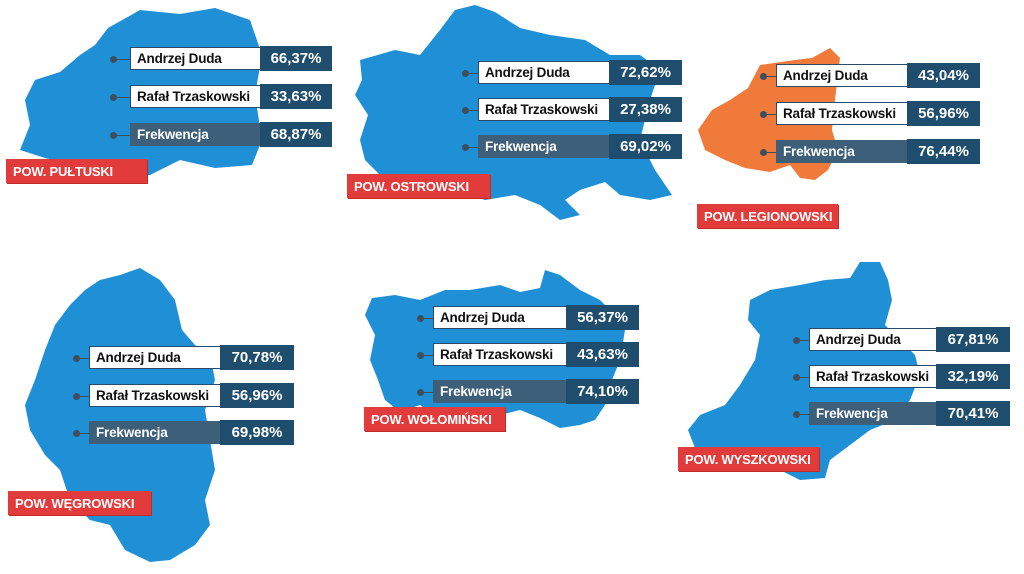 This screenshot has height=574, width=1024. I want to click on candidate-trzaskowski-value: 33,63%, so click(296, 96).